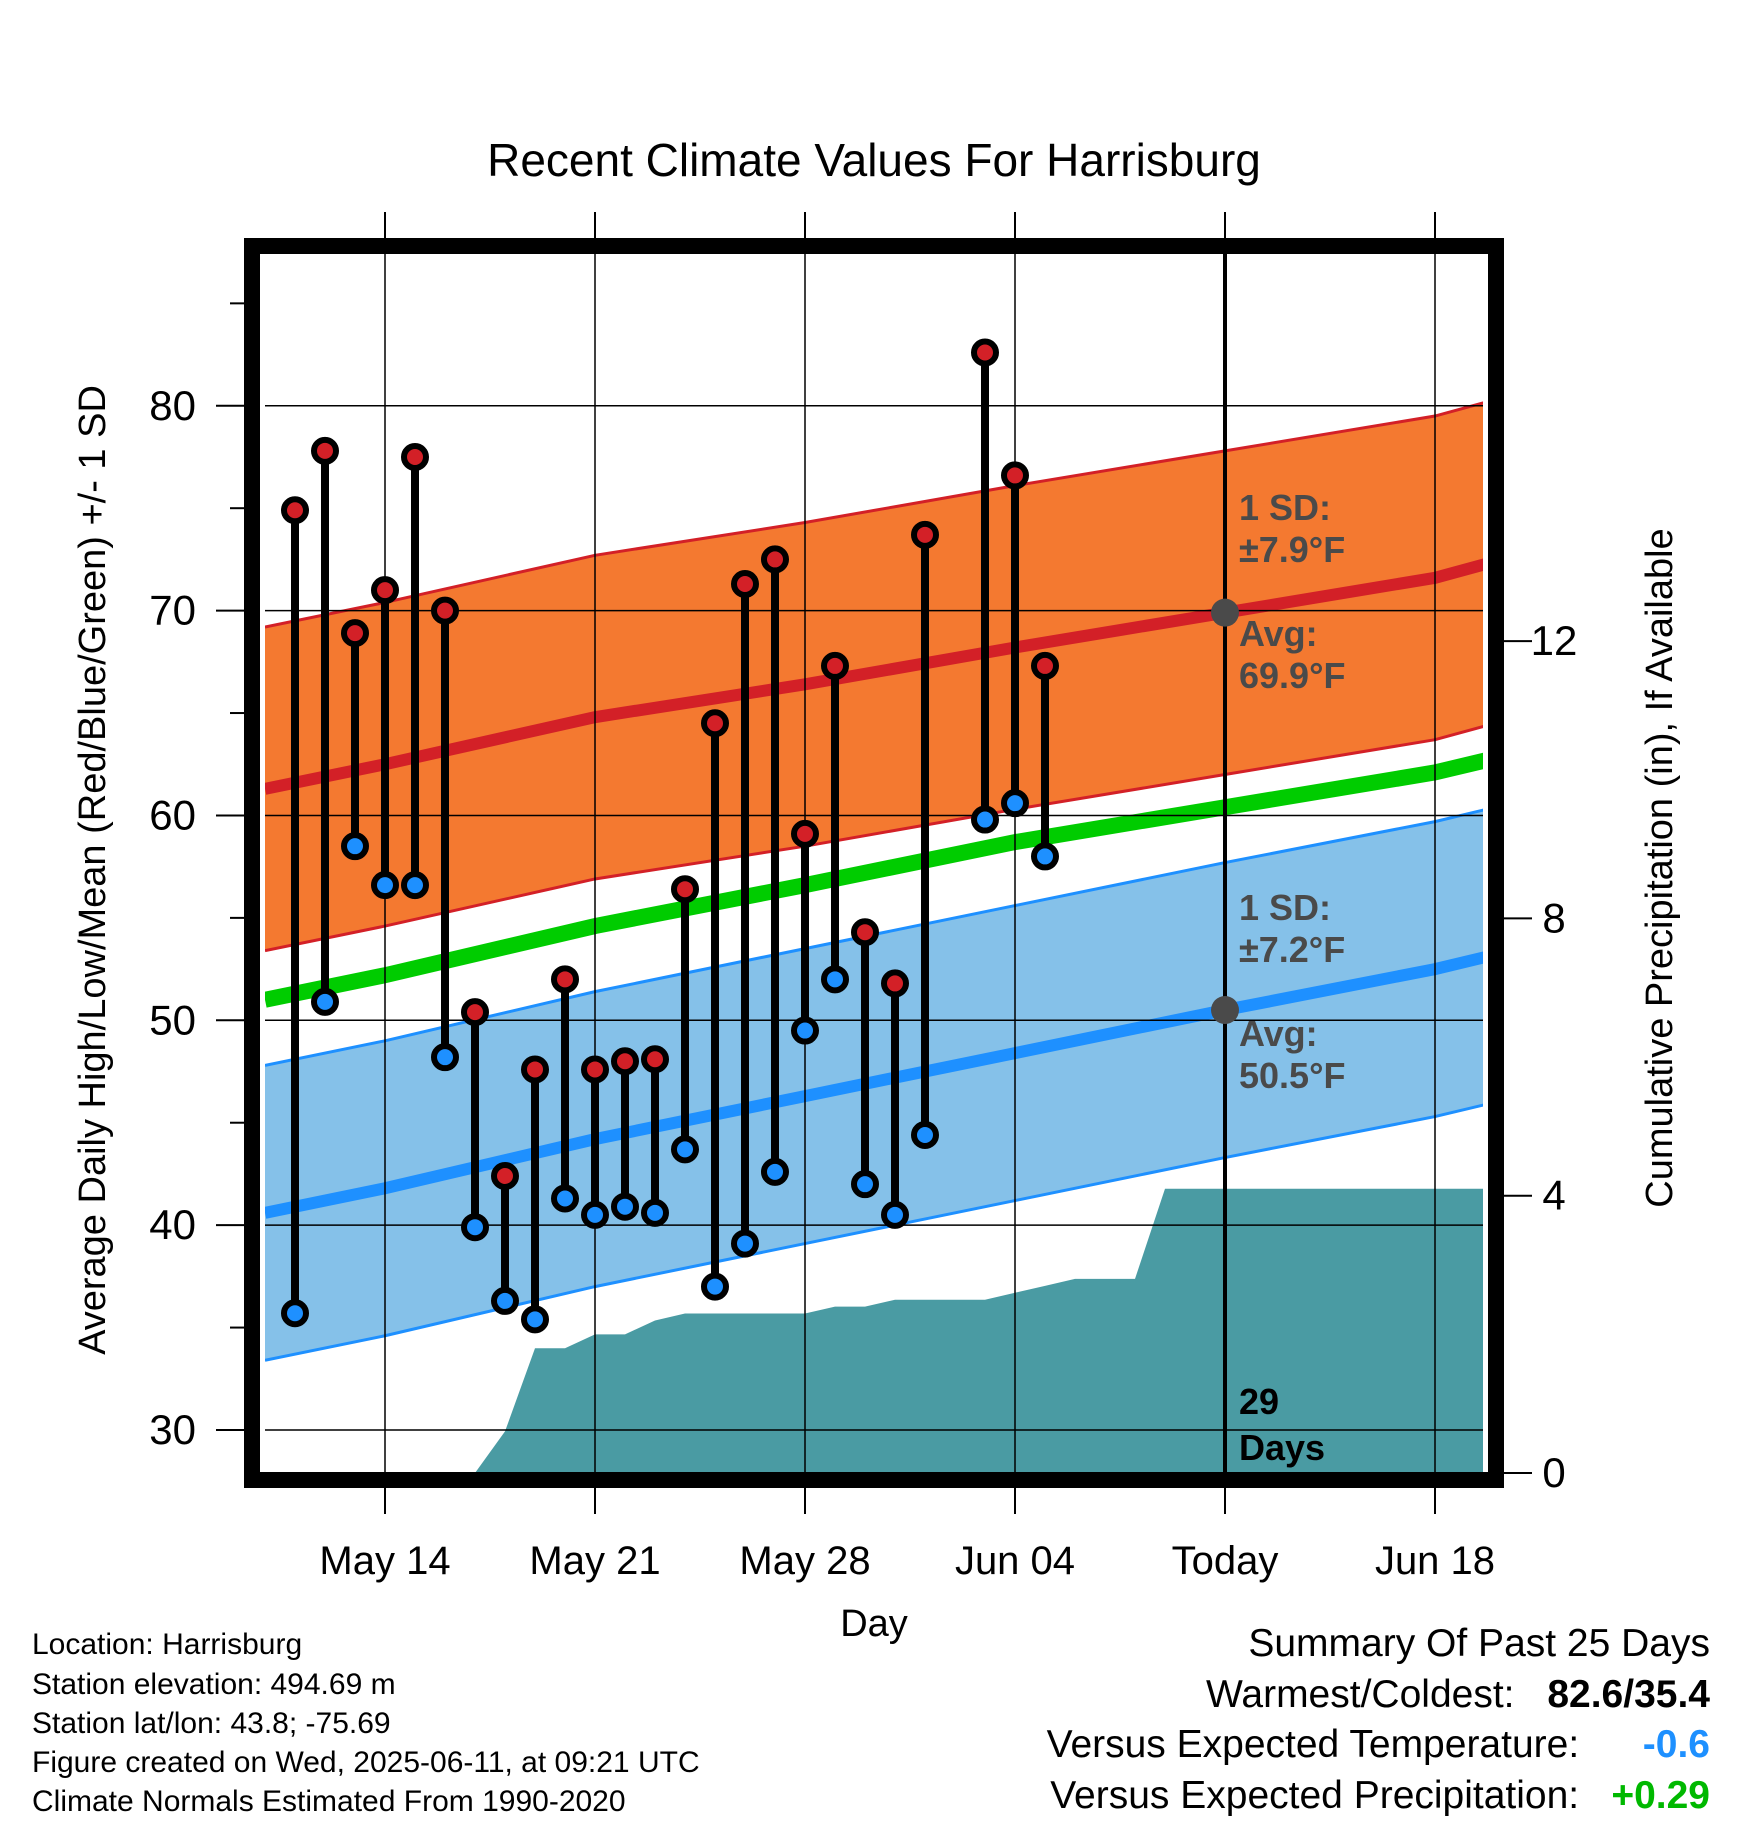  I want to click on y-tick-label: 50, so click(172, 1019).